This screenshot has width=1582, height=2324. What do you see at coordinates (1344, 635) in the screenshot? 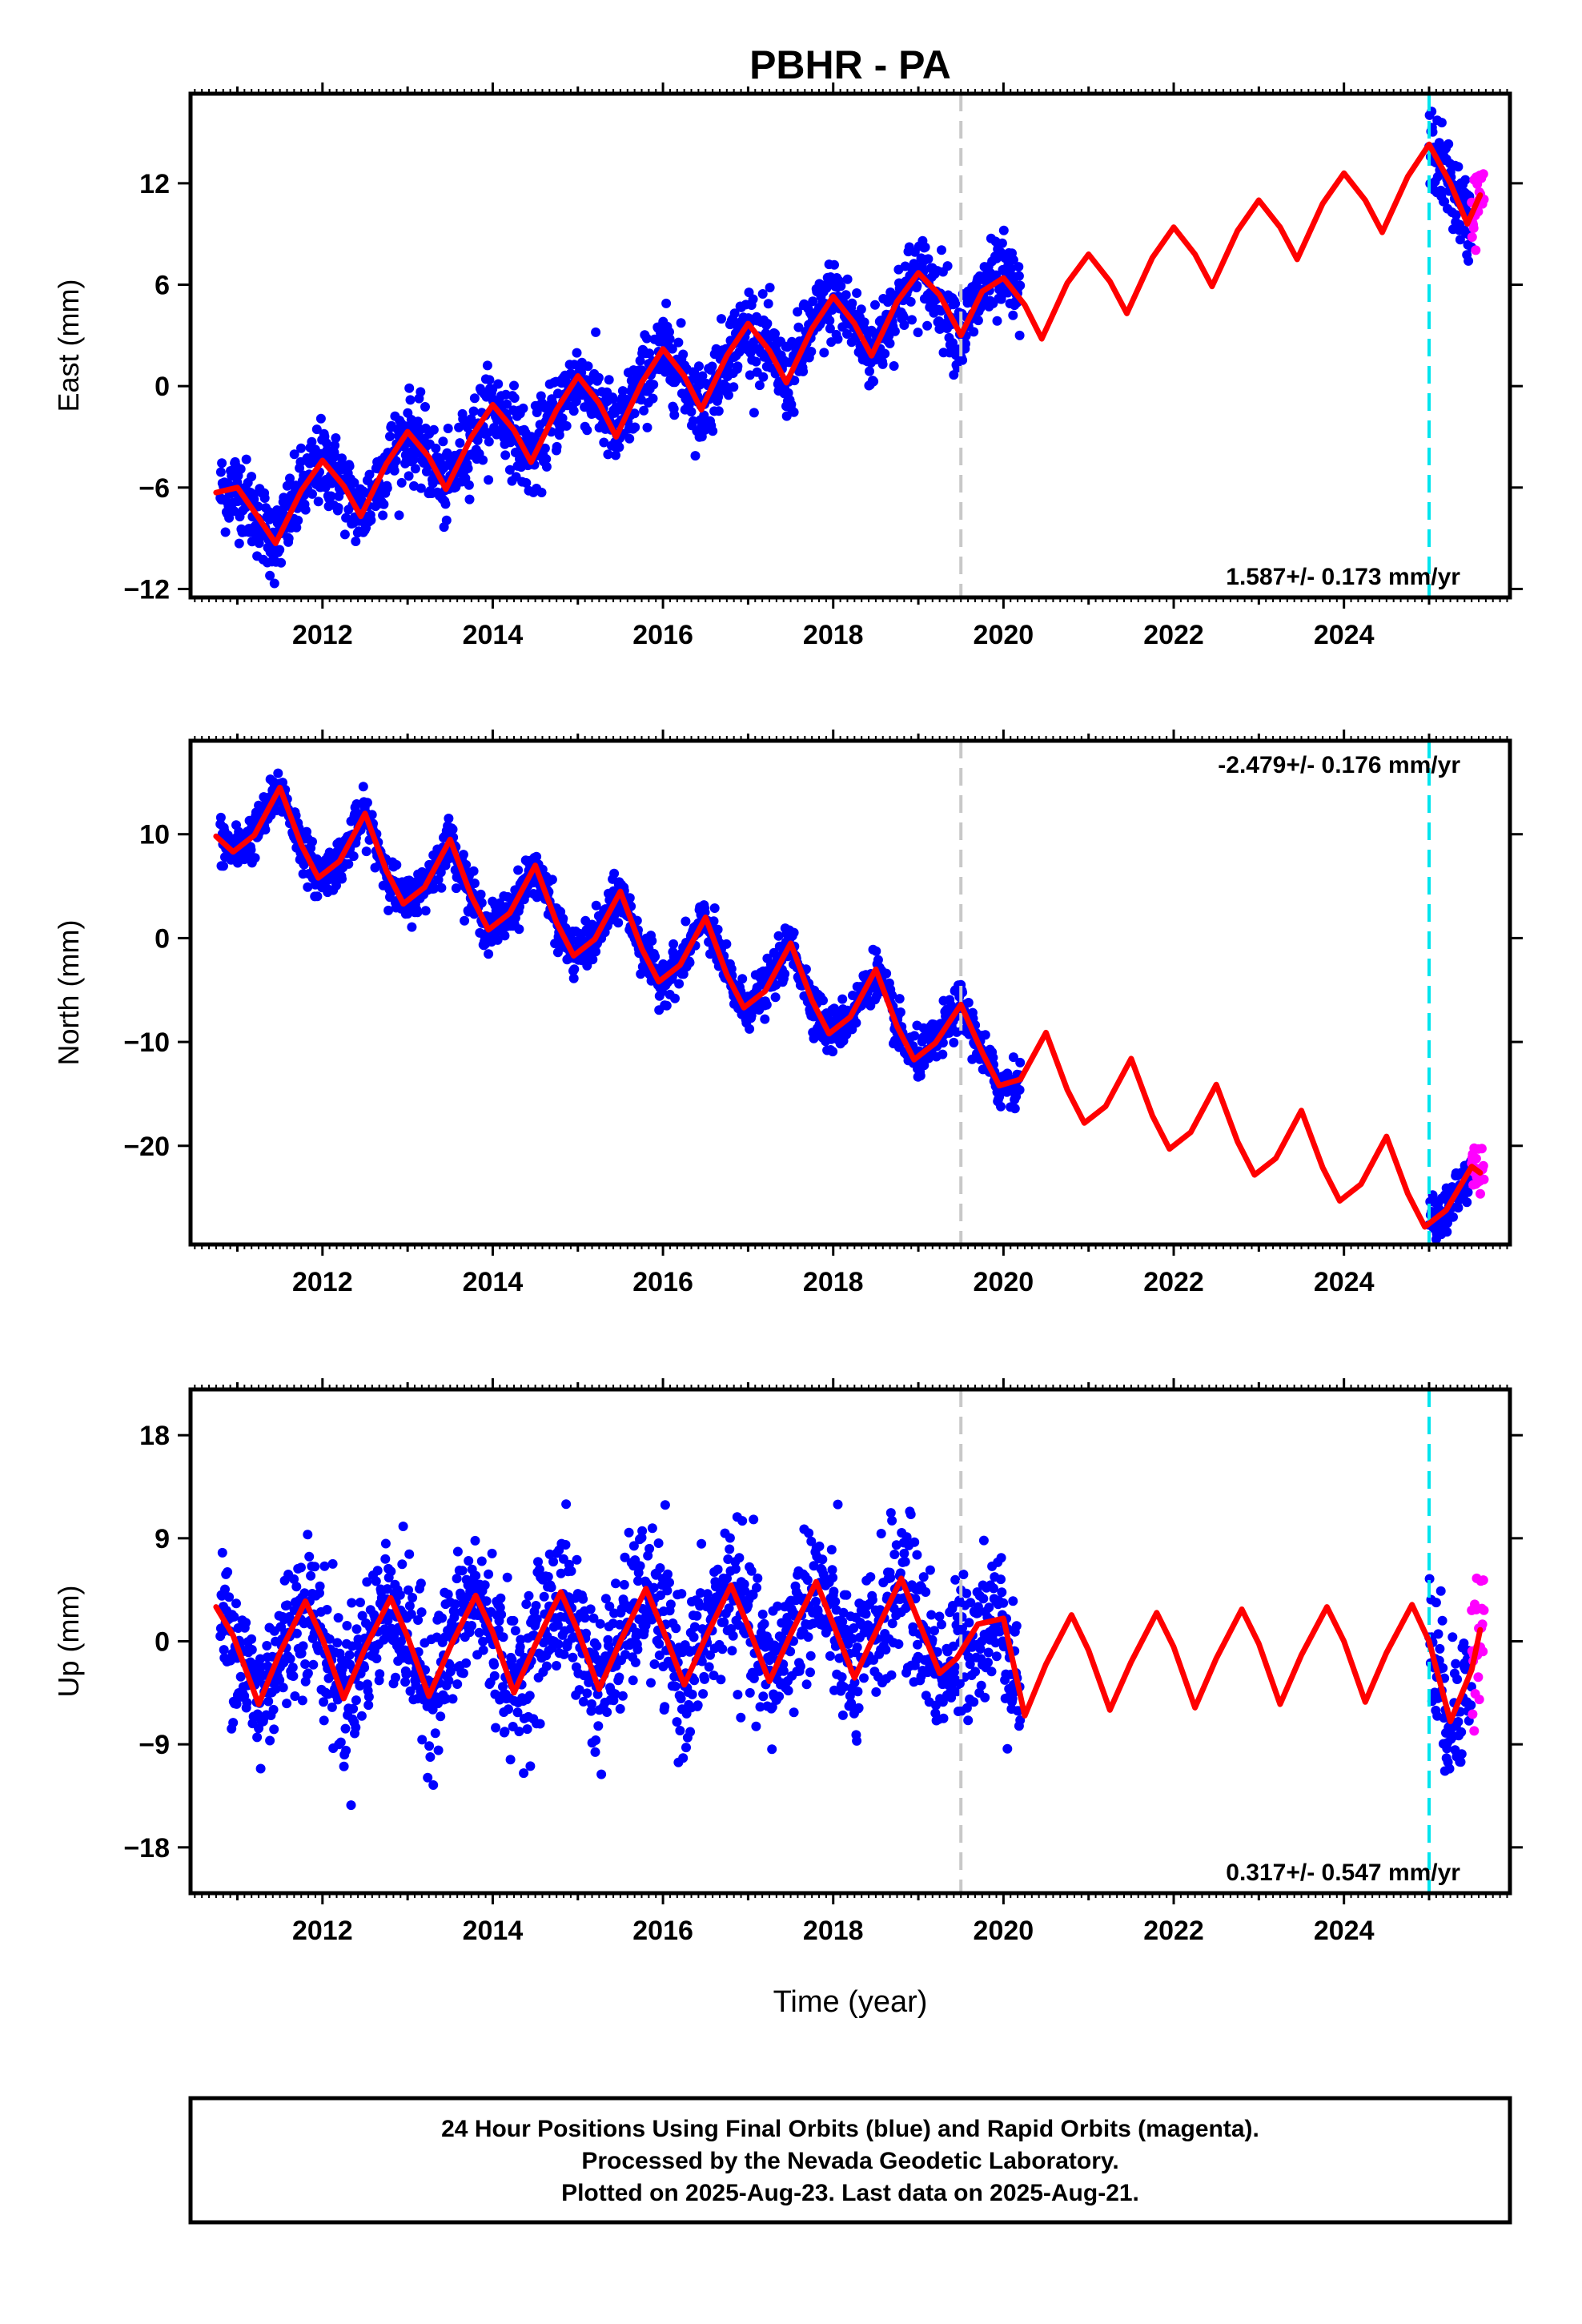
I see `x-tick-label: 2024` at bounding box center [1344, 635].